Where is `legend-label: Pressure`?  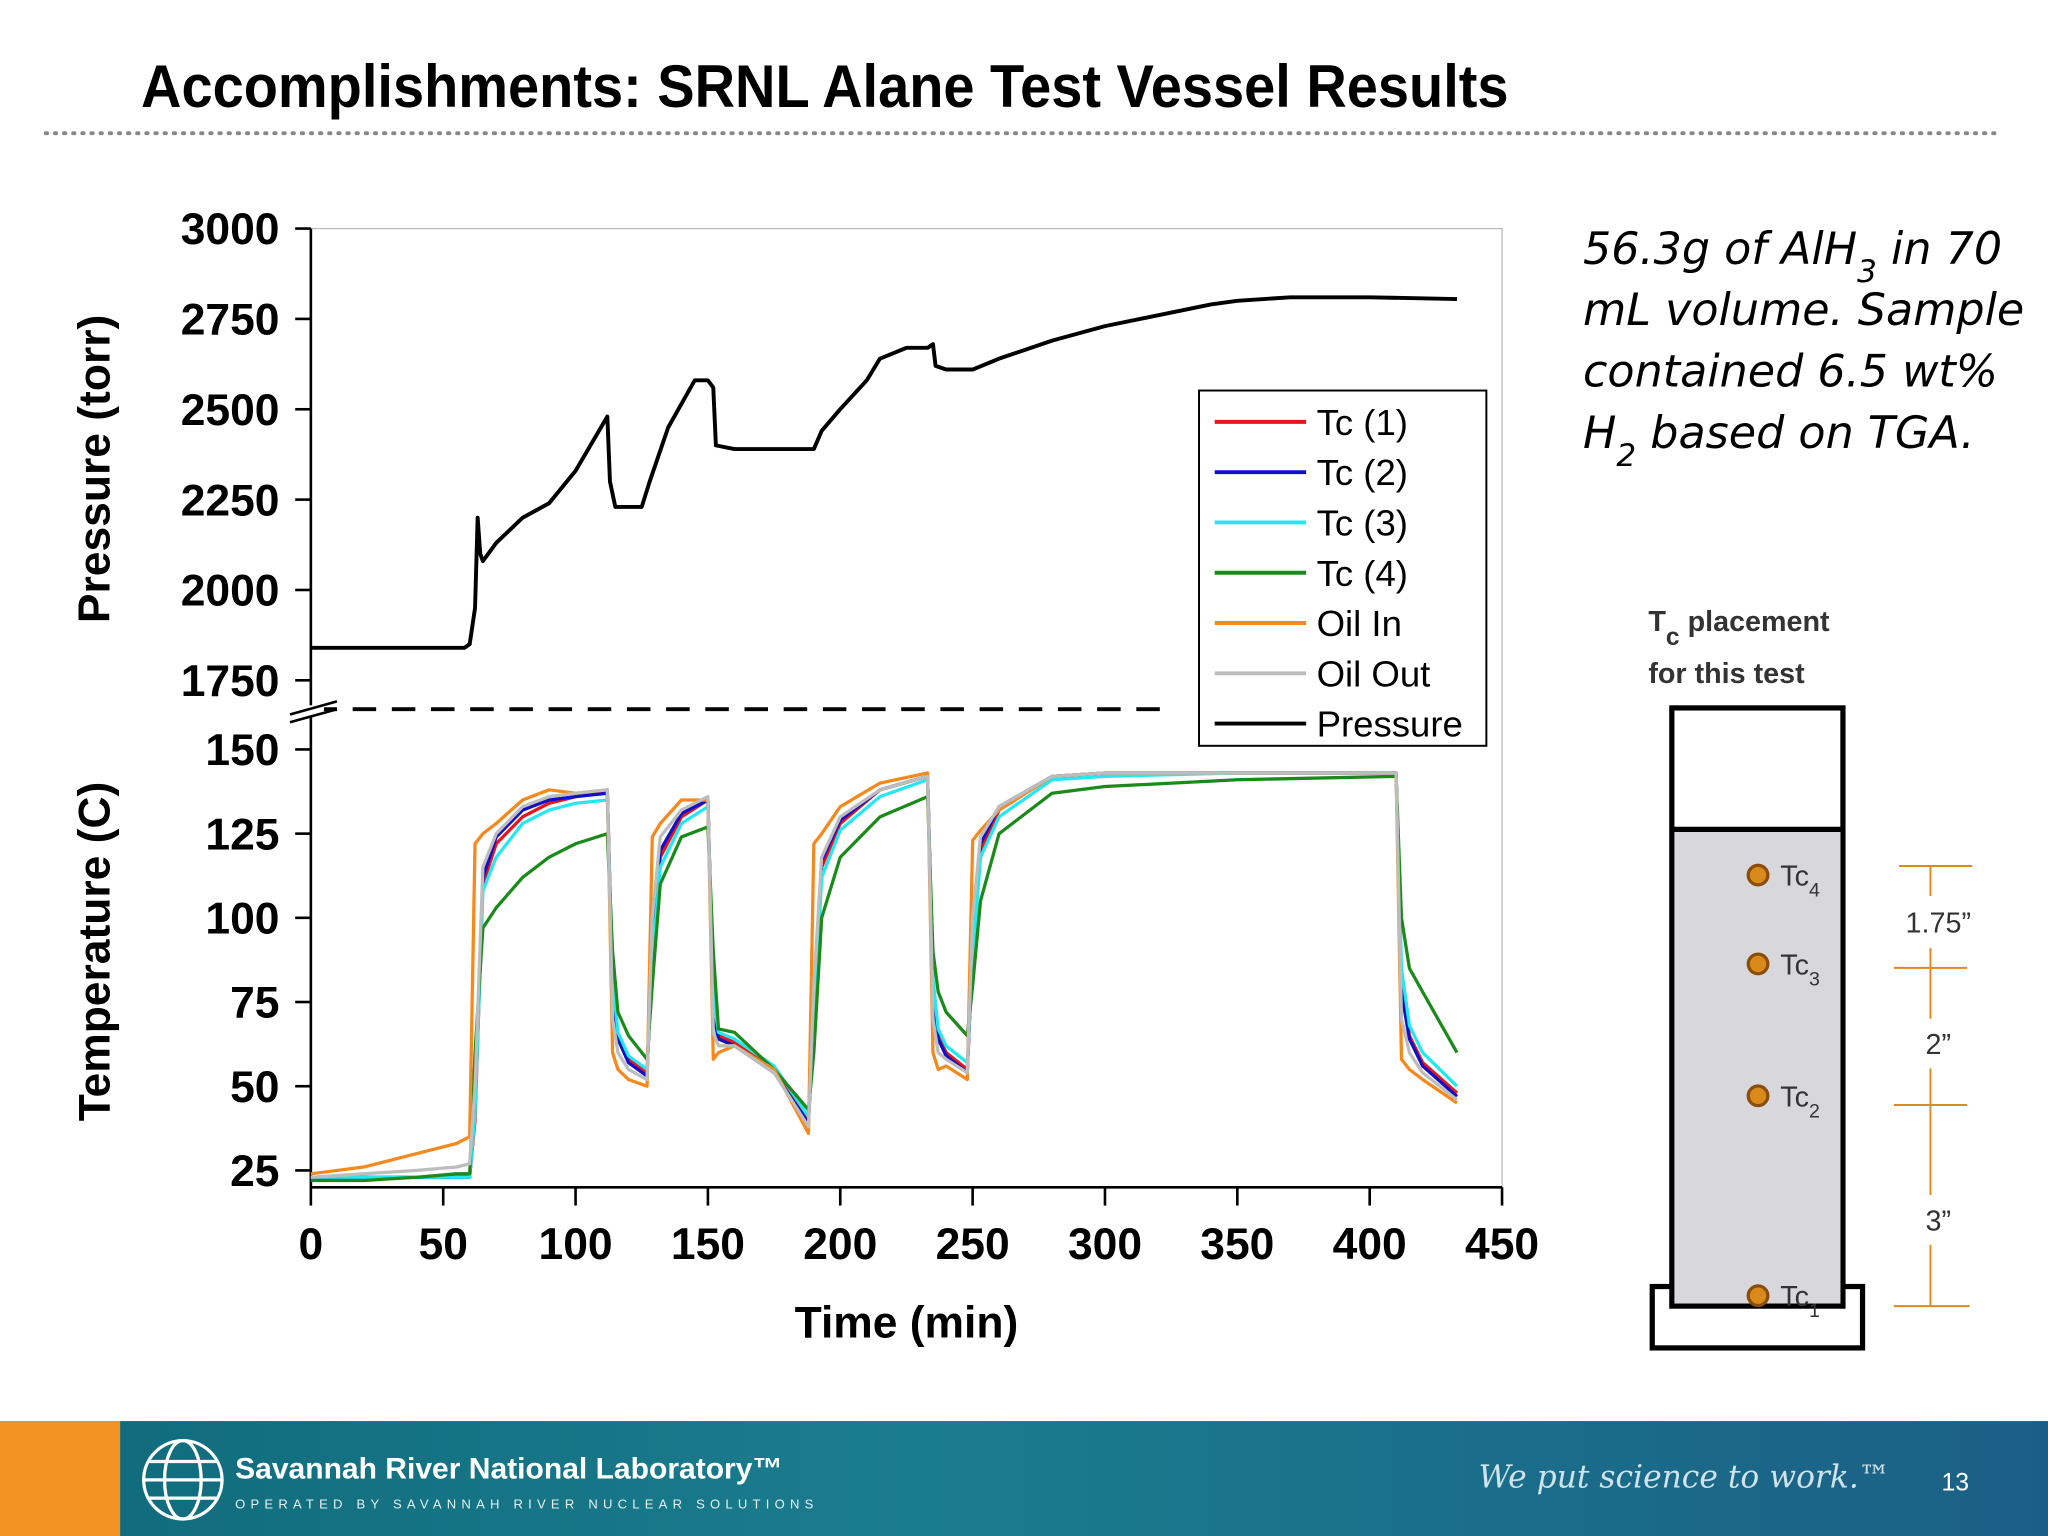 legend-label: Pressure is located at coordinates (1390, 724).